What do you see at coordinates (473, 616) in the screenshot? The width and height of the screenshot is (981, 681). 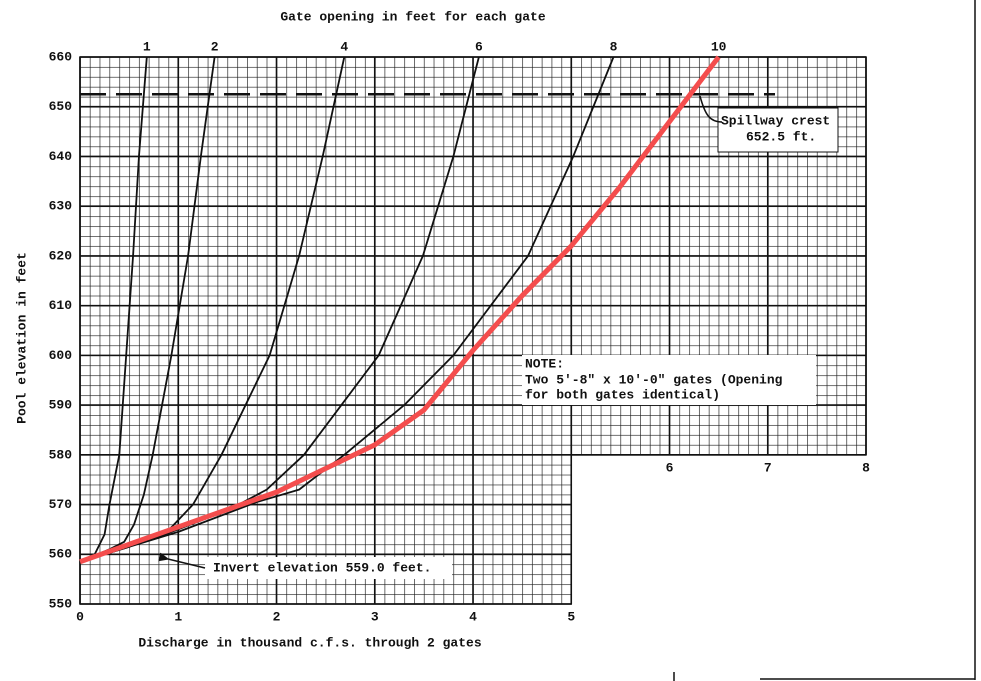 I see `x-tick-label: 4` at bounding box center [473, 616].